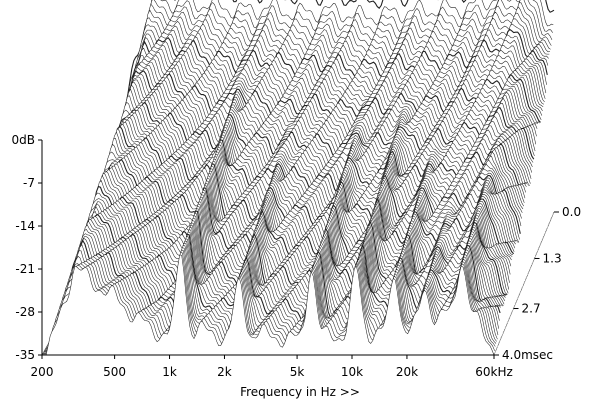 Image resolution: width=600 pixels, height=405 pixels. Describe the element at coordinates (272, 367) in the screenshot. I see `x-tick-labels: 200 500 1k 2k 5k 10k 20k 60kHz` at that location.